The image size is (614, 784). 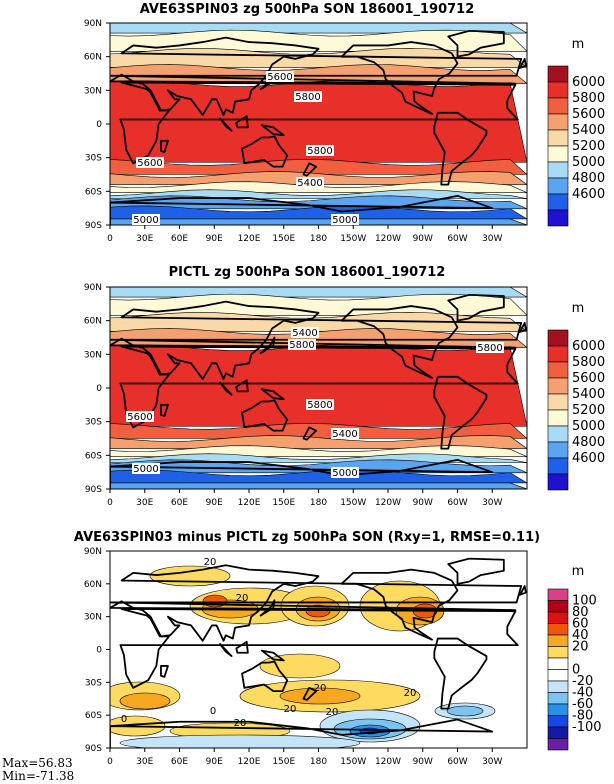 What do you see at coordinates (582, 693) in the screenshot?
I see `legend-label: -40` at bounding box center [582, 693].